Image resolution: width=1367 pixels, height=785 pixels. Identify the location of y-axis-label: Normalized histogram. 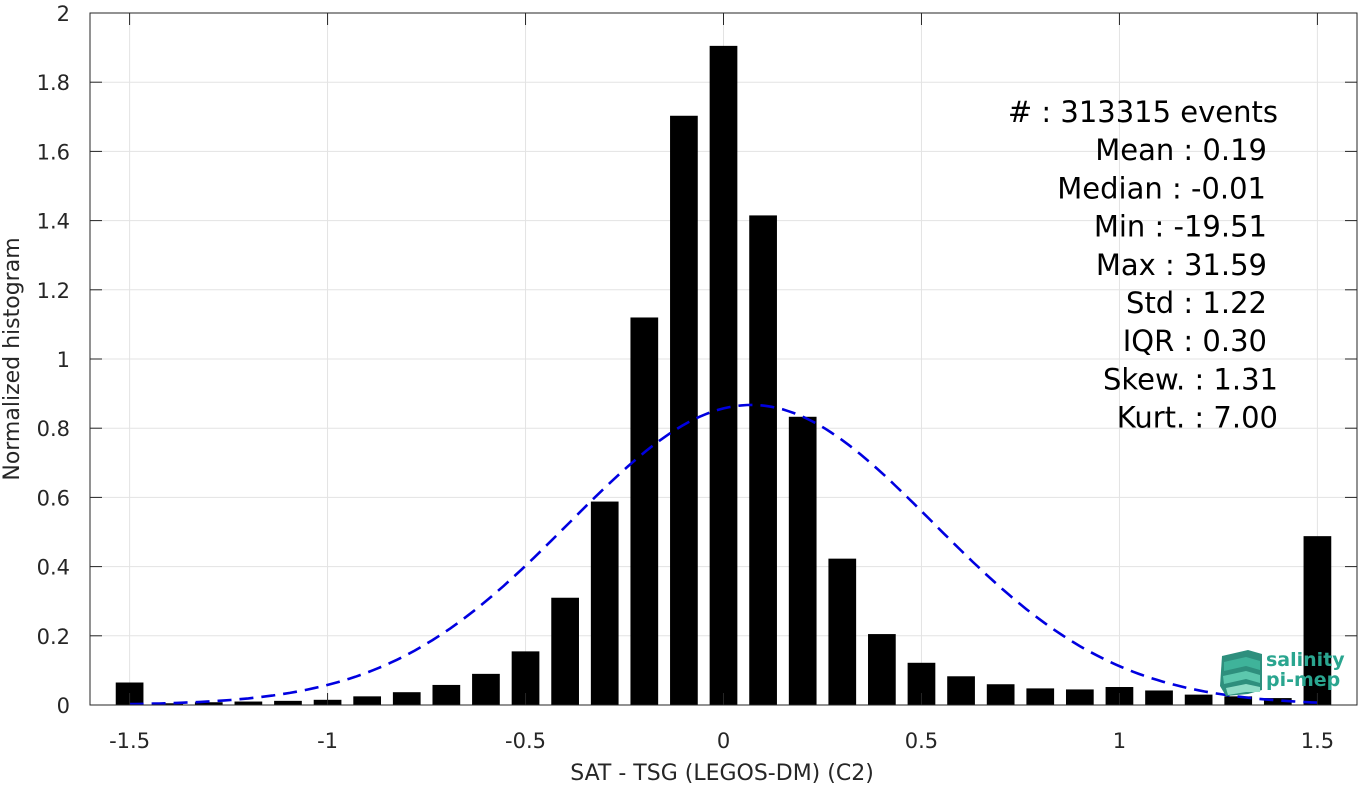
(12, 358).